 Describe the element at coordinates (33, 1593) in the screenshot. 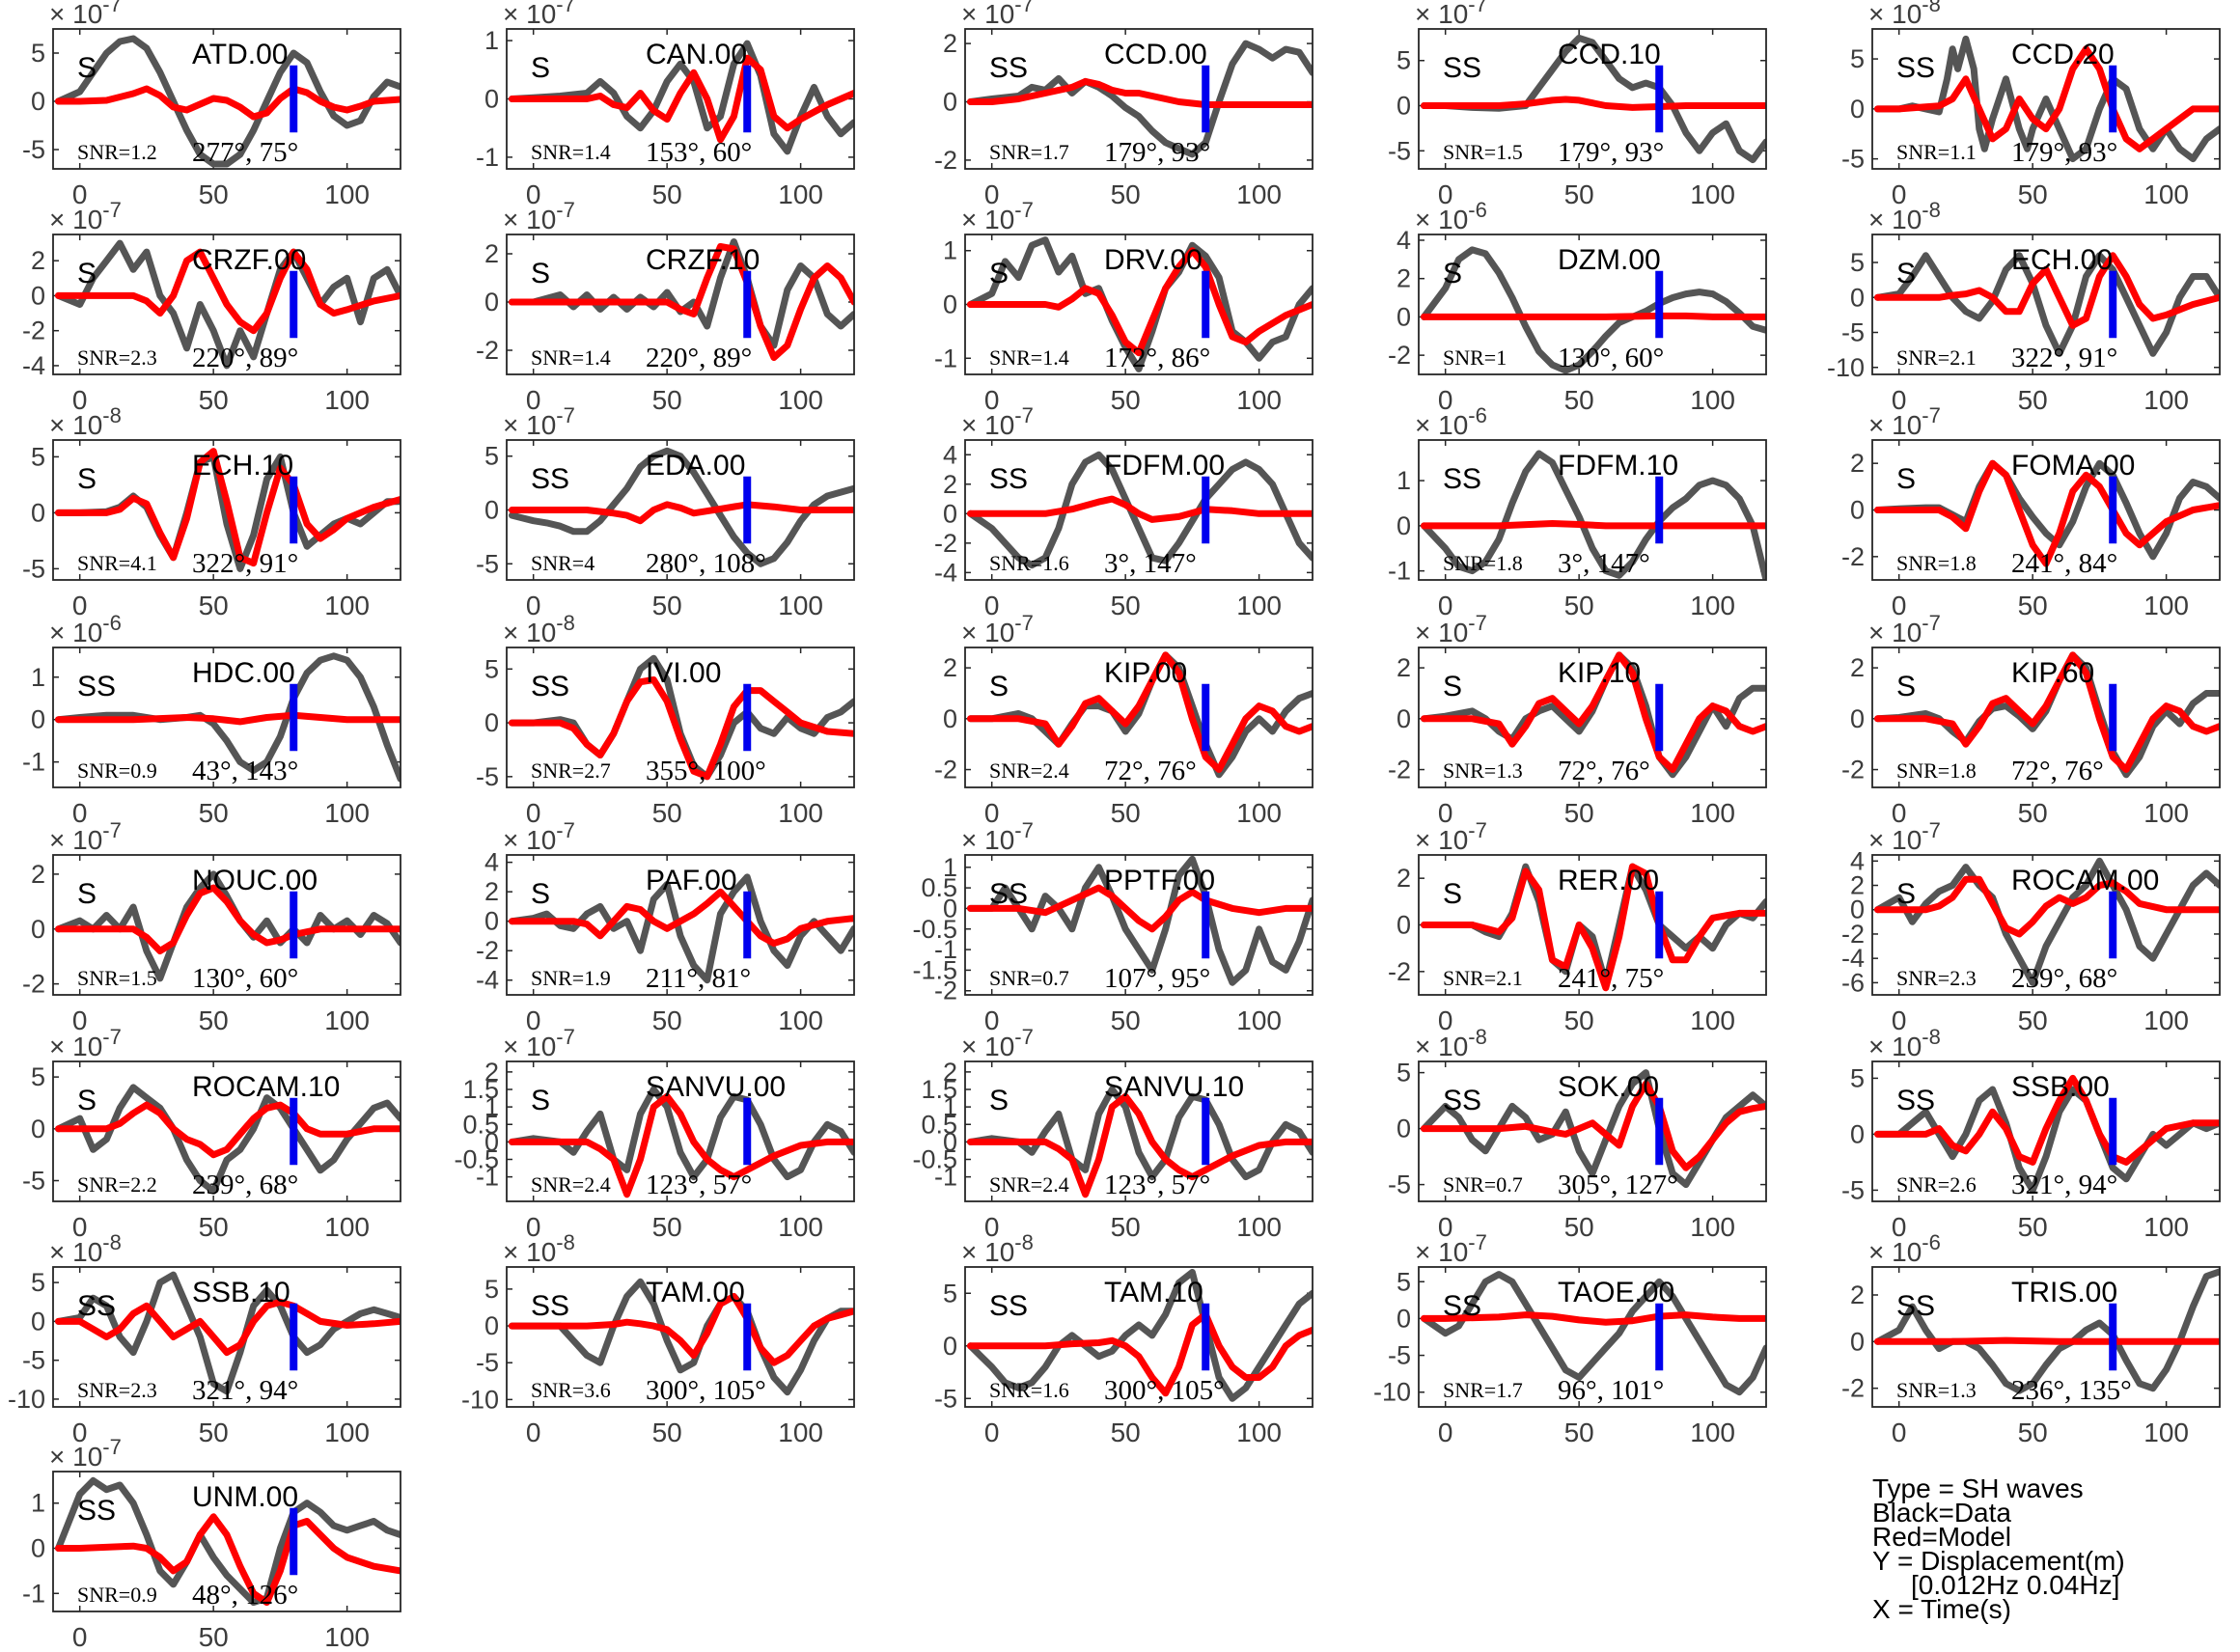

I see `y-tick-label: -1` at that location.